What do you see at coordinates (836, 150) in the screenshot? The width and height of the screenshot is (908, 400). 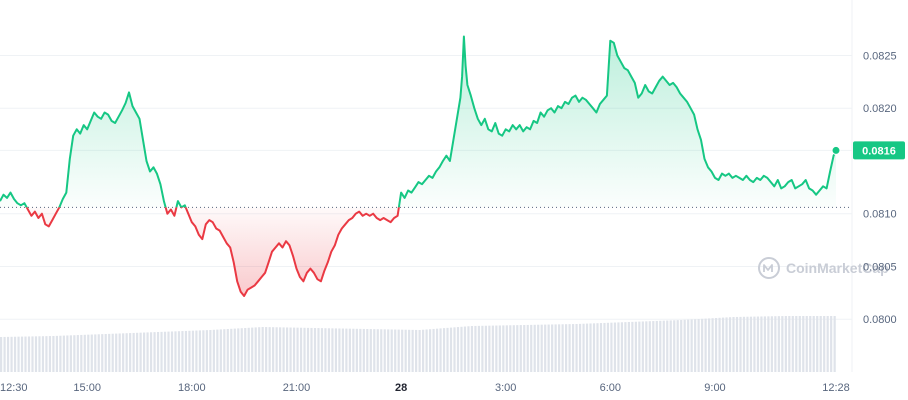 I see `current-price-dot` at bounding box center [836, 150].